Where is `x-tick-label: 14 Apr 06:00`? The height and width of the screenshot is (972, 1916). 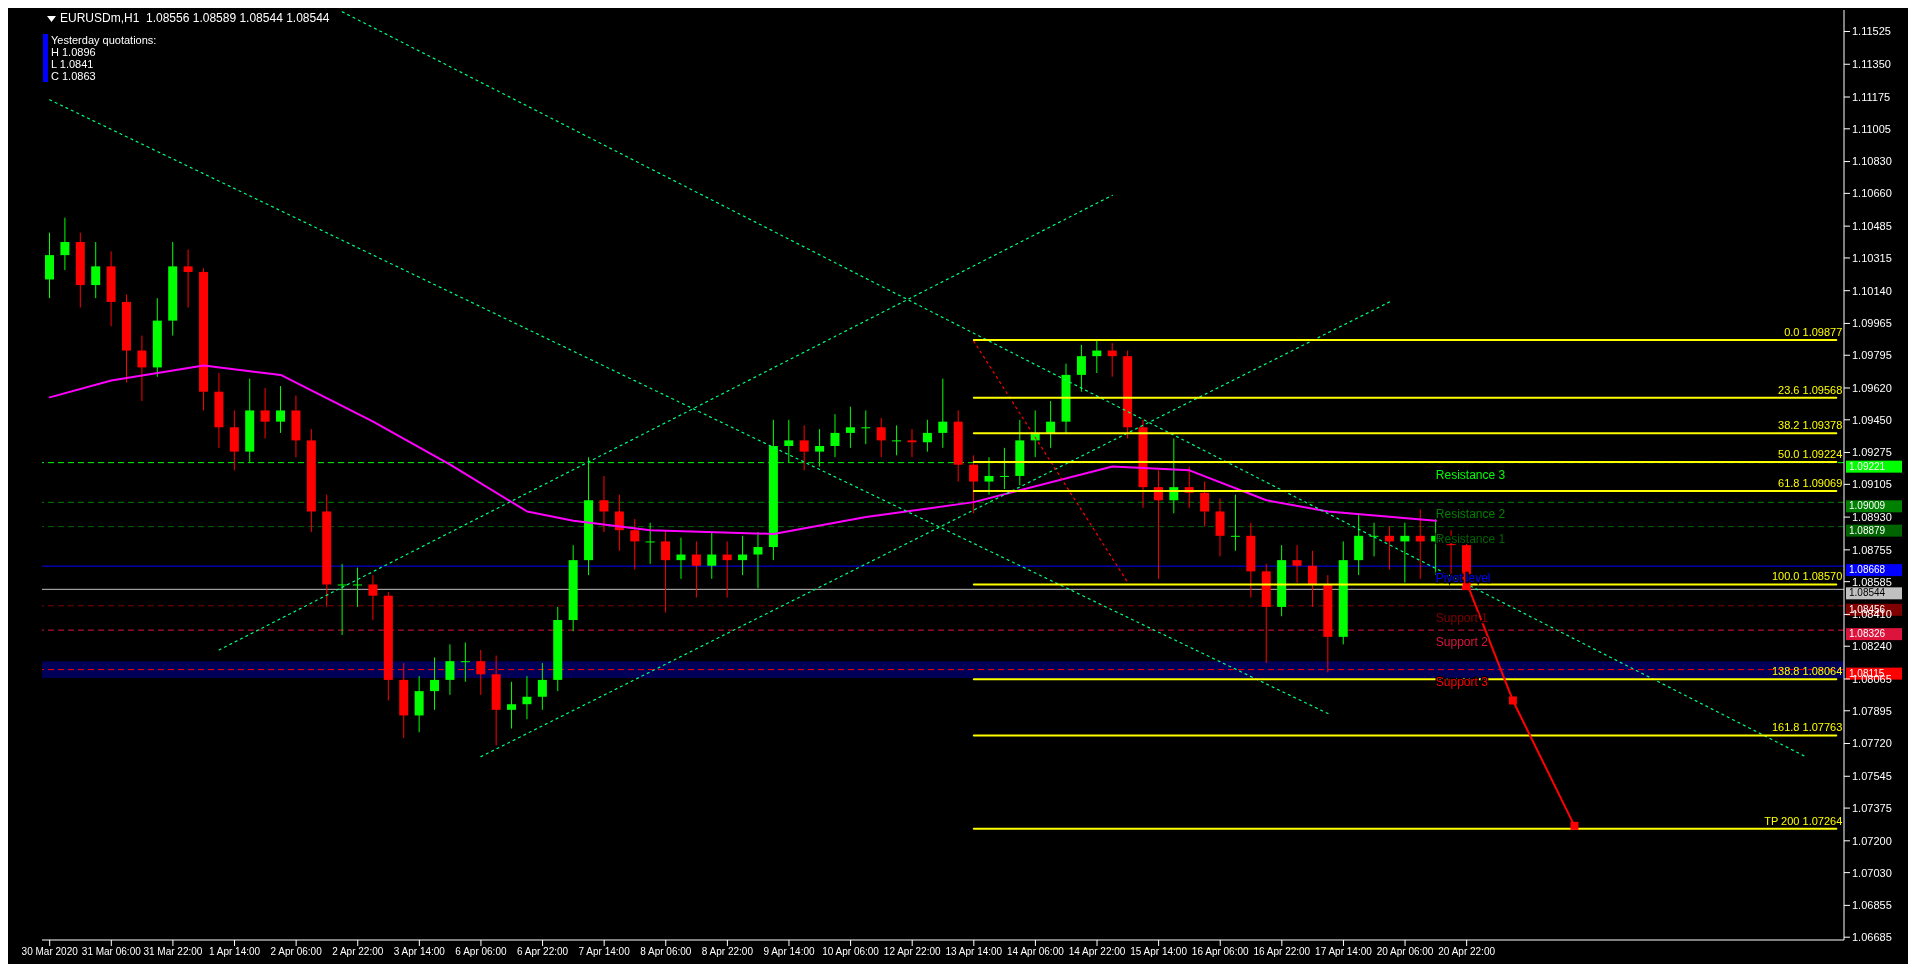
x-tick-label: 14 Apr 06:00 is located at coordinates (1036, 952).